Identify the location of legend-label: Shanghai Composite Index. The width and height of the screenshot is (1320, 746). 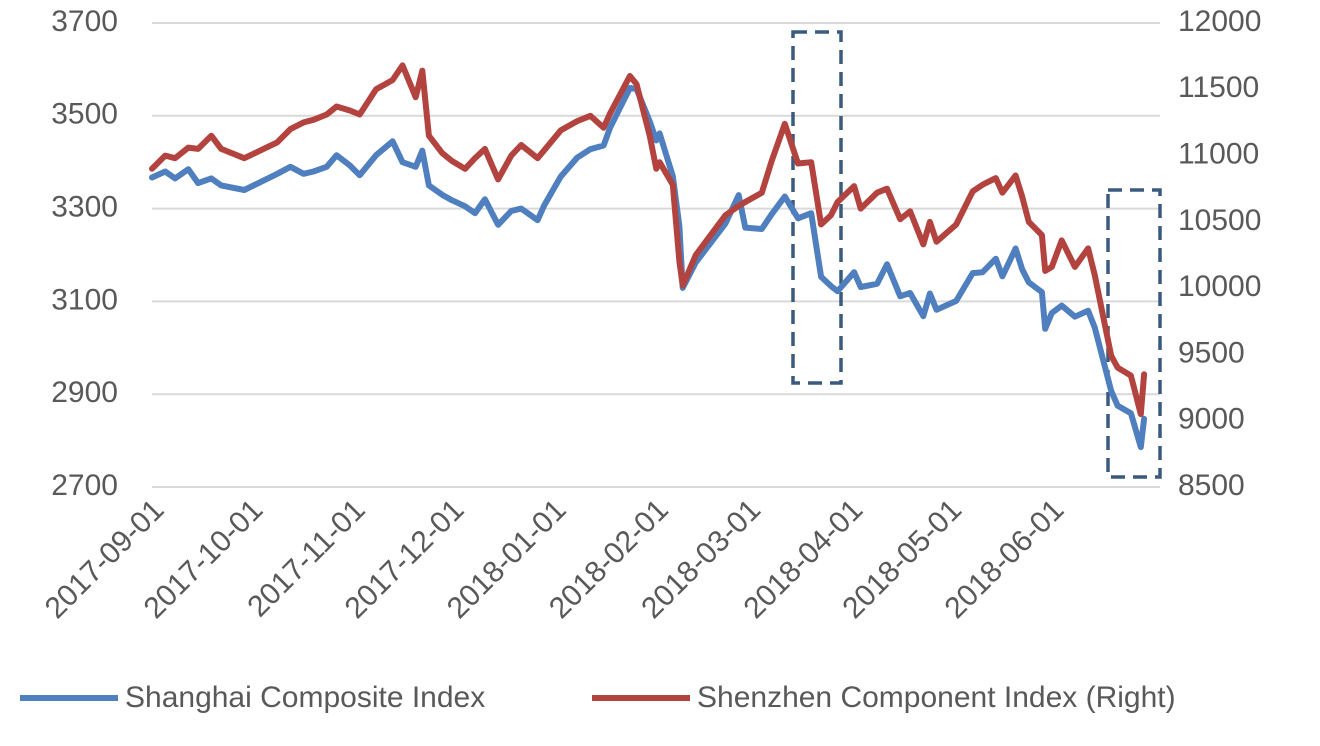
(305, 697).